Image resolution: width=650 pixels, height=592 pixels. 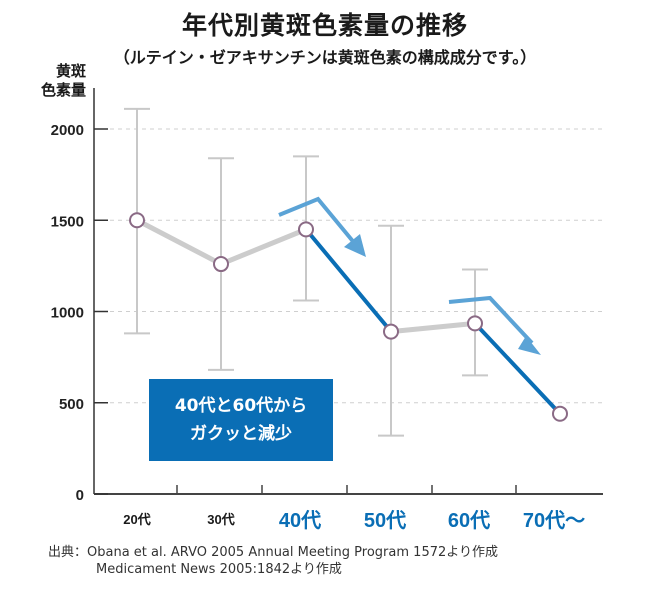 What do you see at coordinates (241, 406) in the screenshot?
I see `callout-line1: 40代と60代から` at bounding box center [241, 406].